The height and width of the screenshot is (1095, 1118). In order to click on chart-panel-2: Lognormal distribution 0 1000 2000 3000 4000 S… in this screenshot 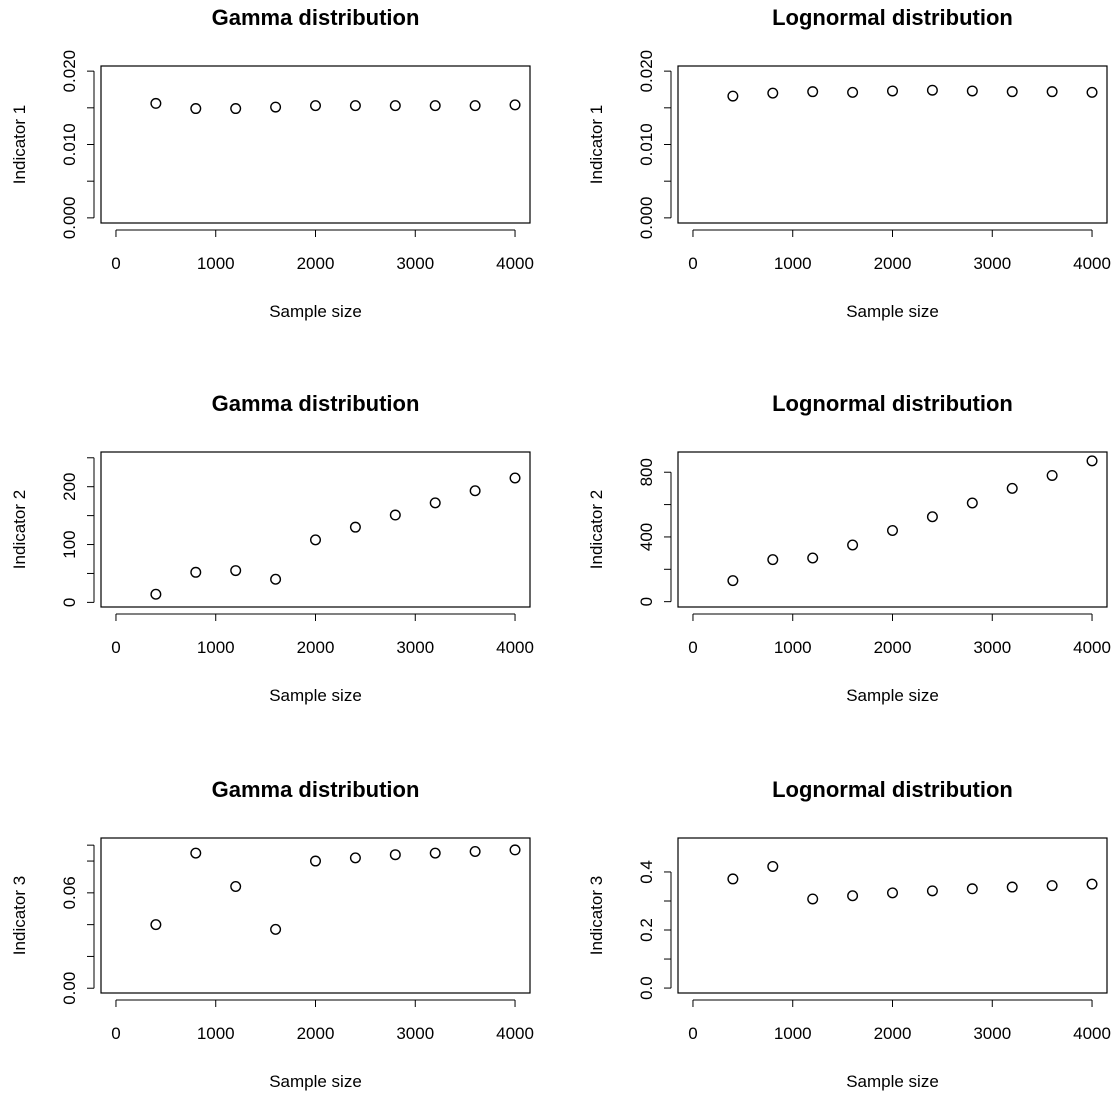, I will do `click(849, 163)`.